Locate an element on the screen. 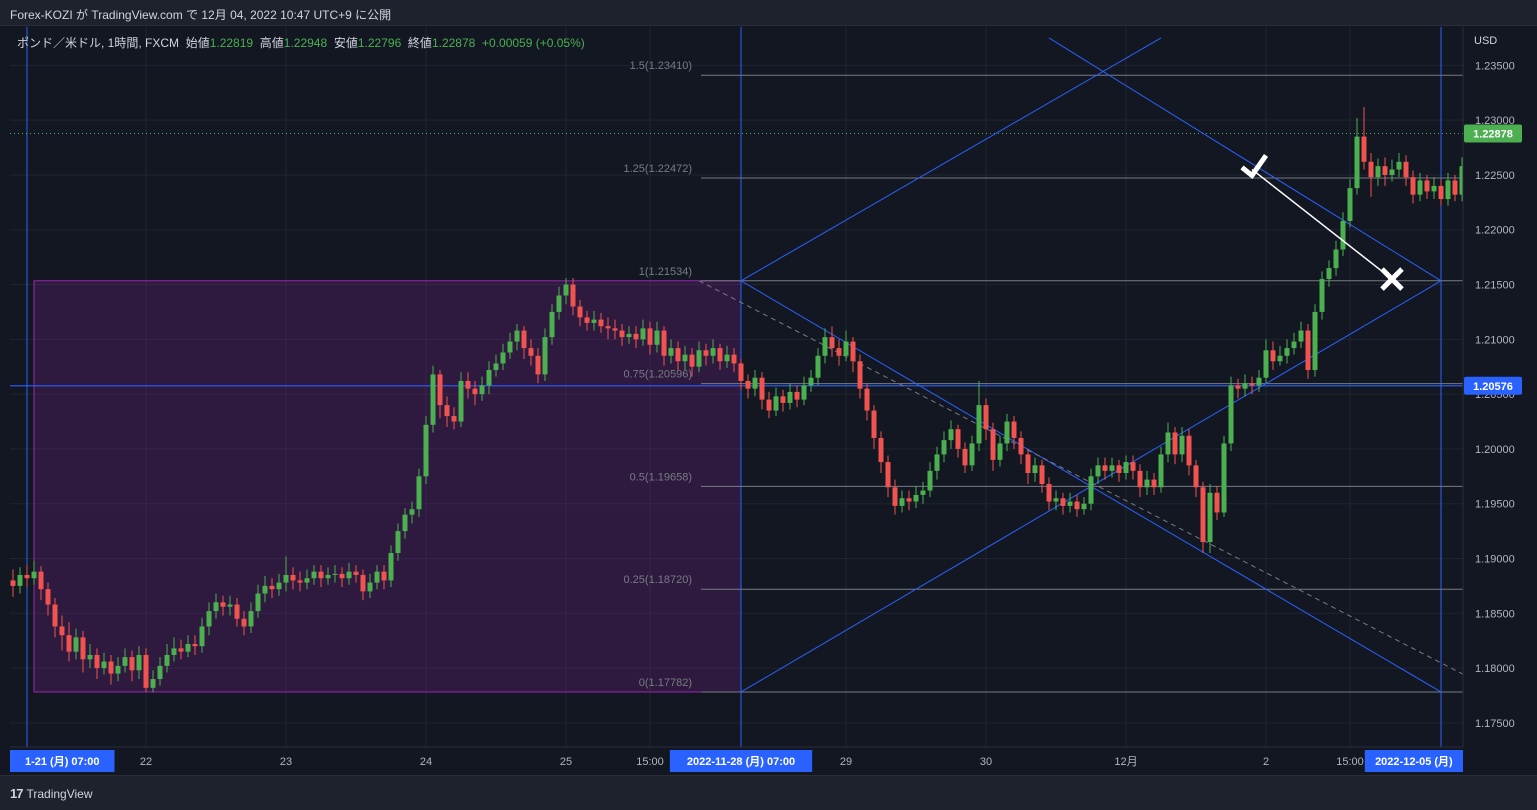 Image resolution: width=1537 pixels, height=810 pixels. fib-level-label: 0.75(1.20596) is located at coordinates (658, 375).